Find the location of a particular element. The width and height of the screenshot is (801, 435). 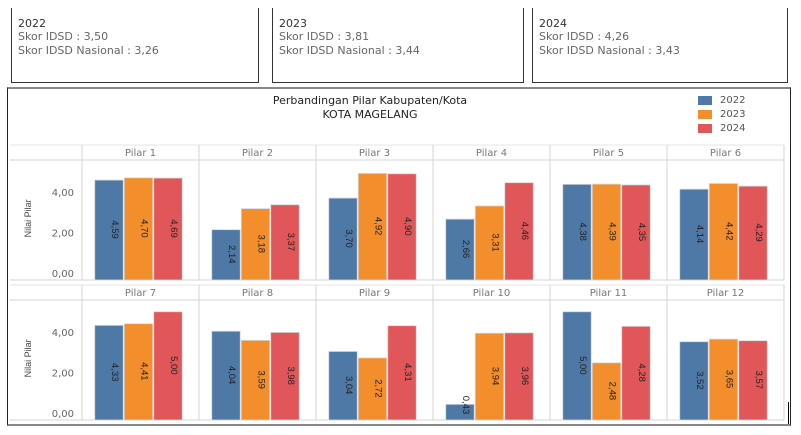

bar-value-label: 4,04 is located at coordinates (231, 375).